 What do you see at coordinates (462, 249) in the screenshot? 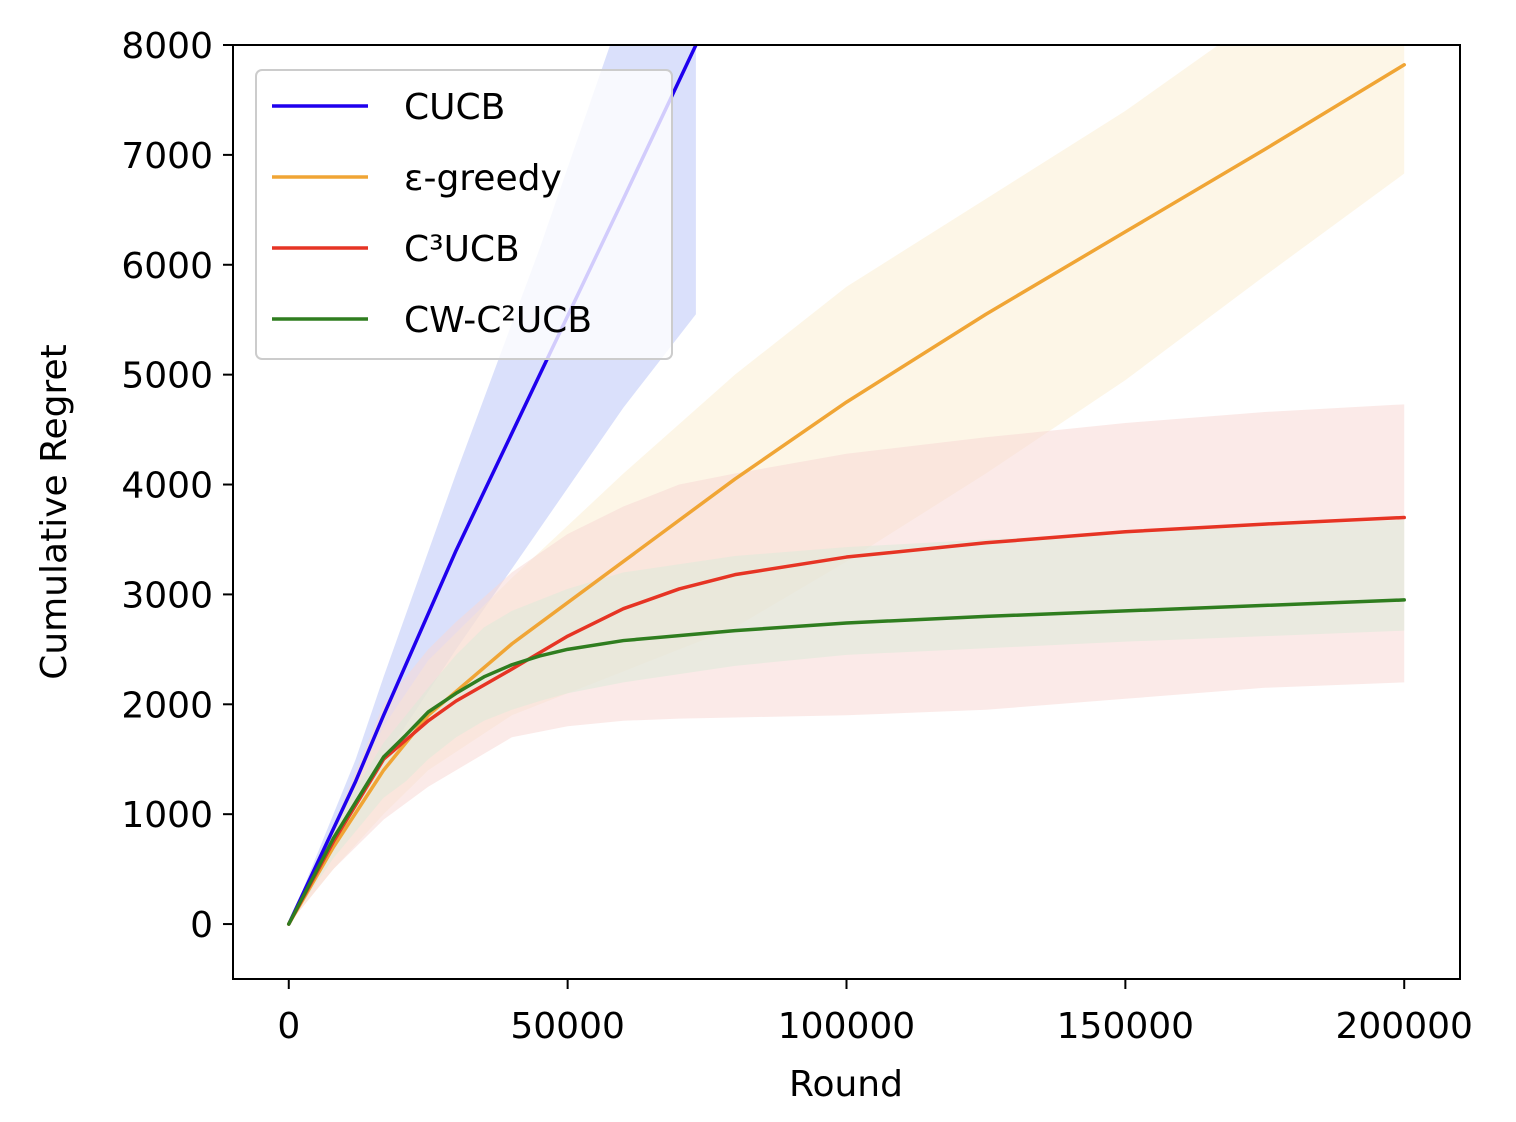
I see `legend-label-c-ucb: C³UCB` at bounding box center [462, 249].